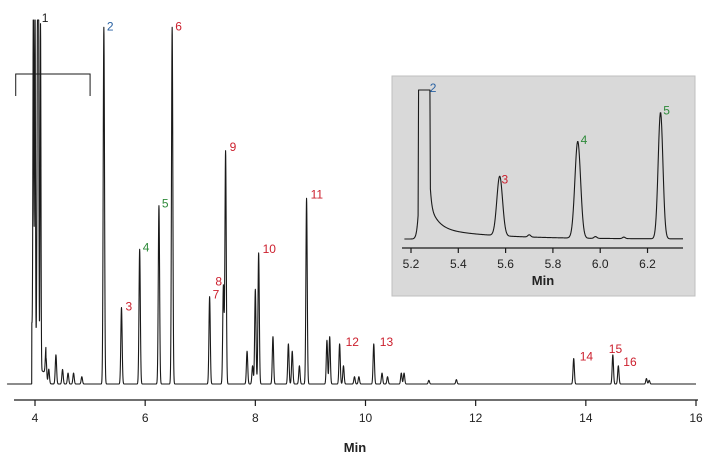  I want to click on inset-peak-label-5: 5, so click(666, 110).